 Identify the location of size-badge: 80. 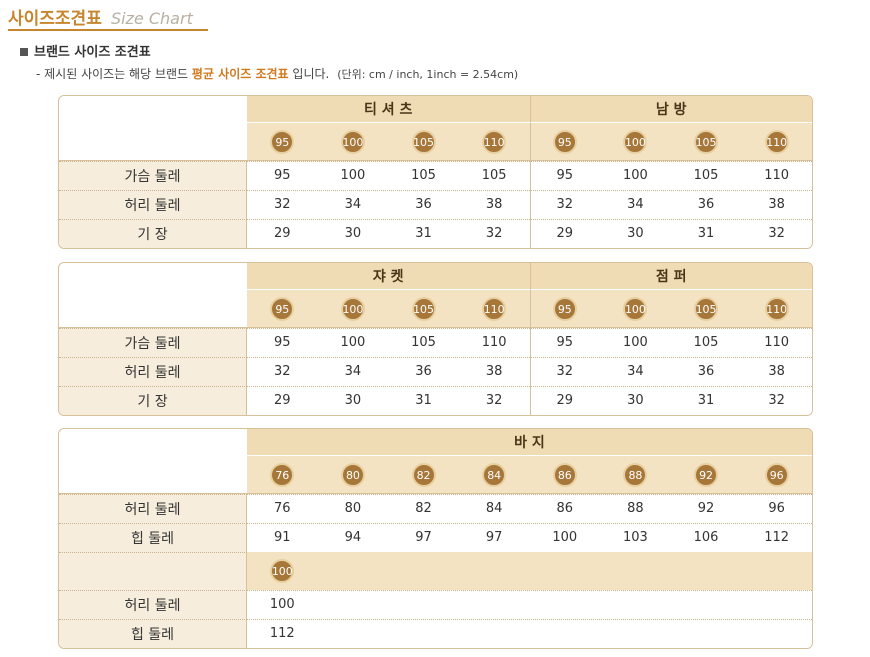
(352, 475).